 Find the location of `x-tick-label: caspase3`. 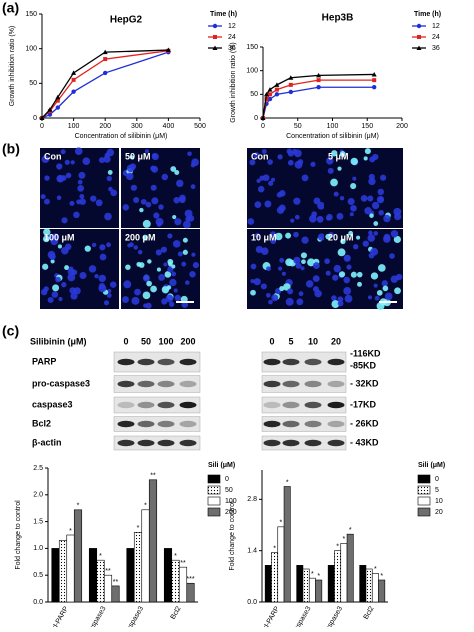

x-tick-label: caspase3 is located at coordinates (134, 616).